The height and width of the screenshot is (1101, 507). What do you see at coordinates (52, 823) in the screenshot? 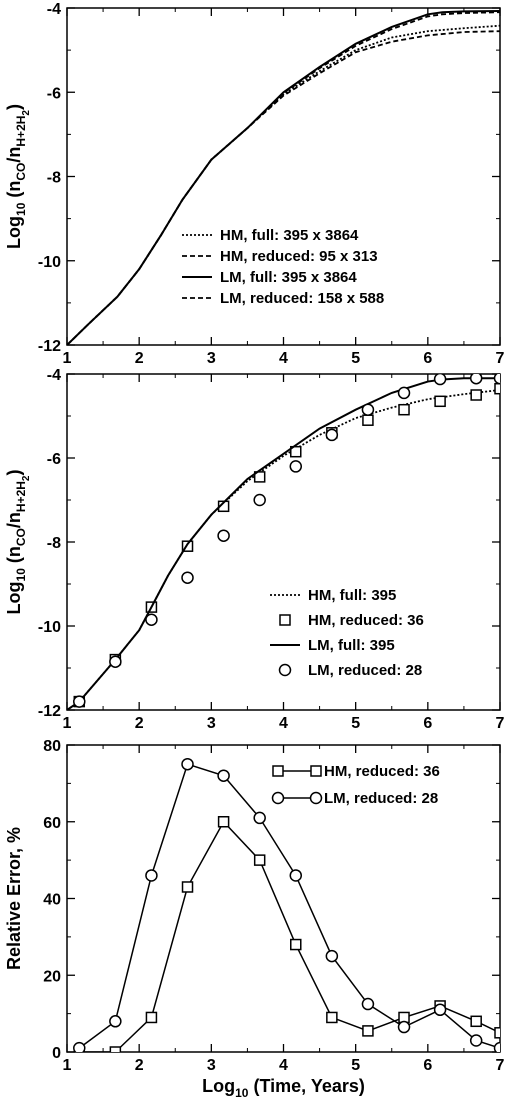
I see `y-tick-label: 60` at bounding box center [52, 823].